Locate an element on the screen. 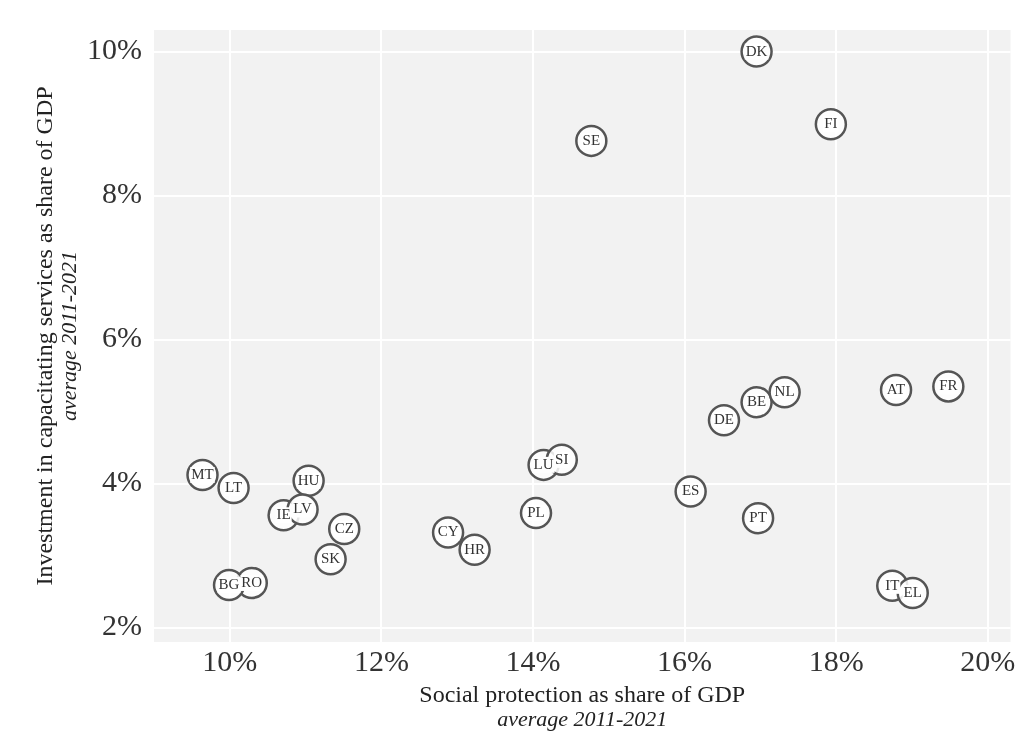 Image resolution: width=1028 pixels, height=750 pixels. annotation: PL is located at coordinates (536, 512).